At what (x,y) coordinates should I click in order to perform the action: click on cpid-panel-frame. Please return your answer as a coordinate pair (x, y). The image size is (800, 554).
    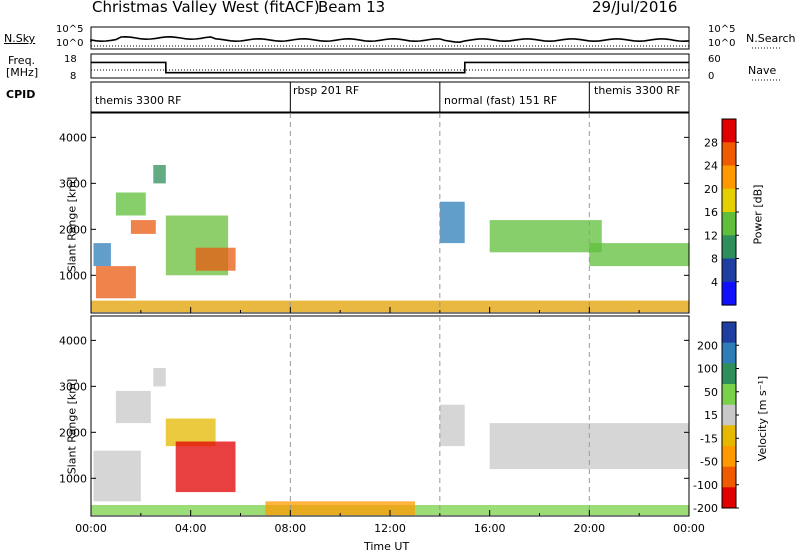
    Looking at the image, I should click on (390, 97).